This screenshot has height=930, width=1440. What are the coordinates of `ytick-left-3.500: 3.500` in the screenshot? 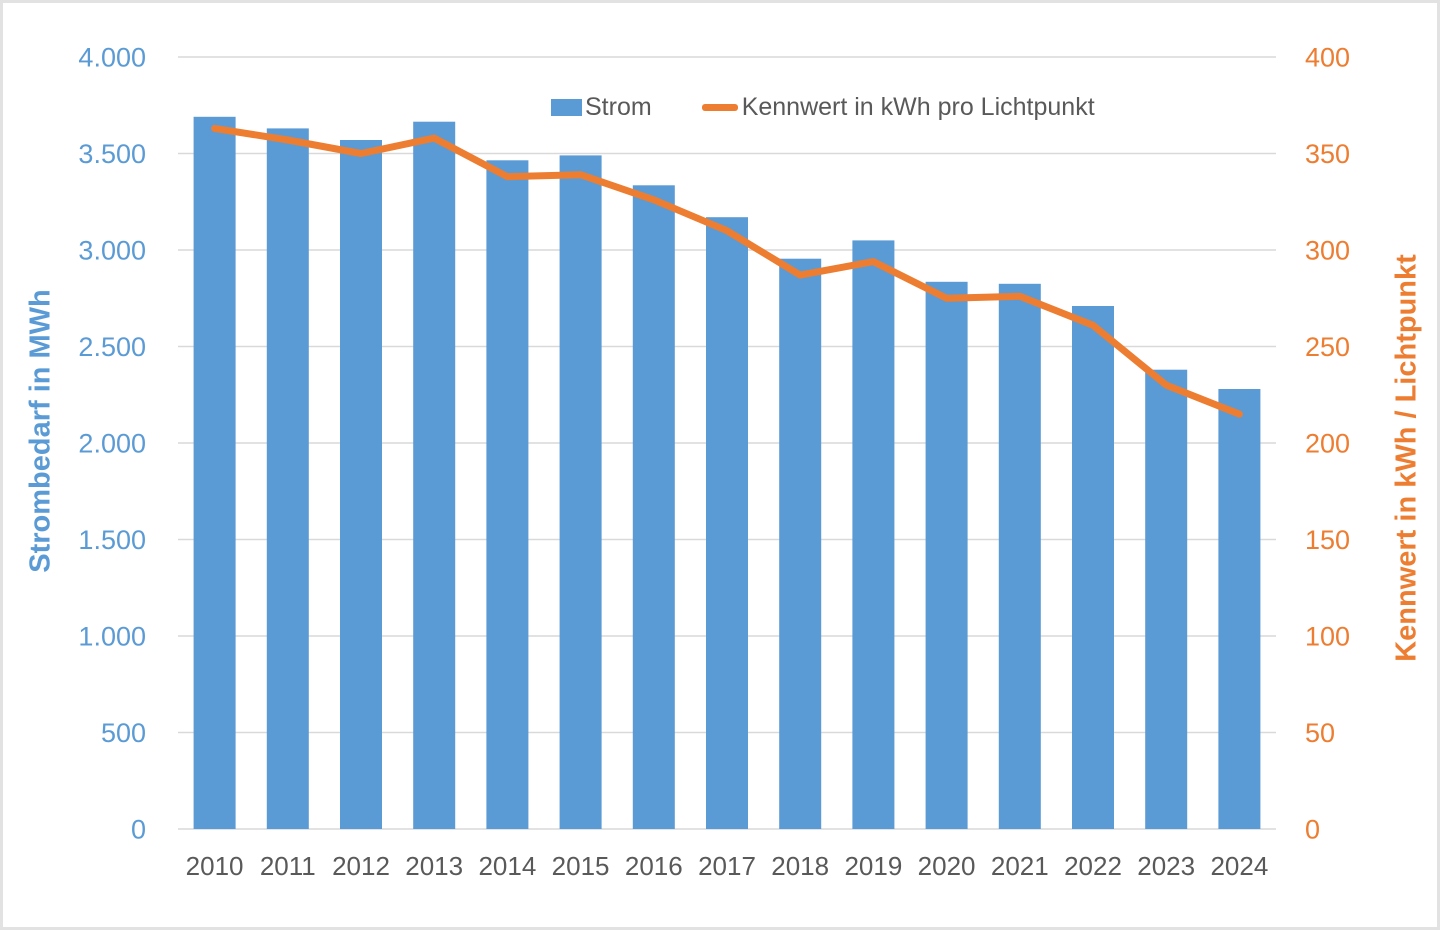 It's located at (112, 154).